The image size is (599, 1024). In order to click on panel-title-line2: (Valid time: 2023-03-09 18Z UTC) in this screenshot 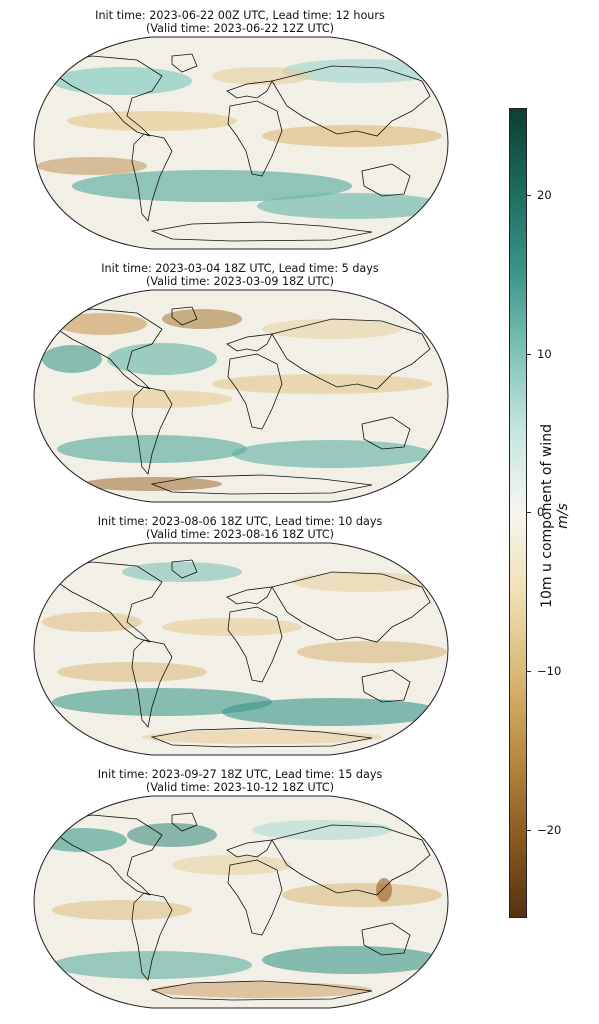, I will do `click(240, 281)`.